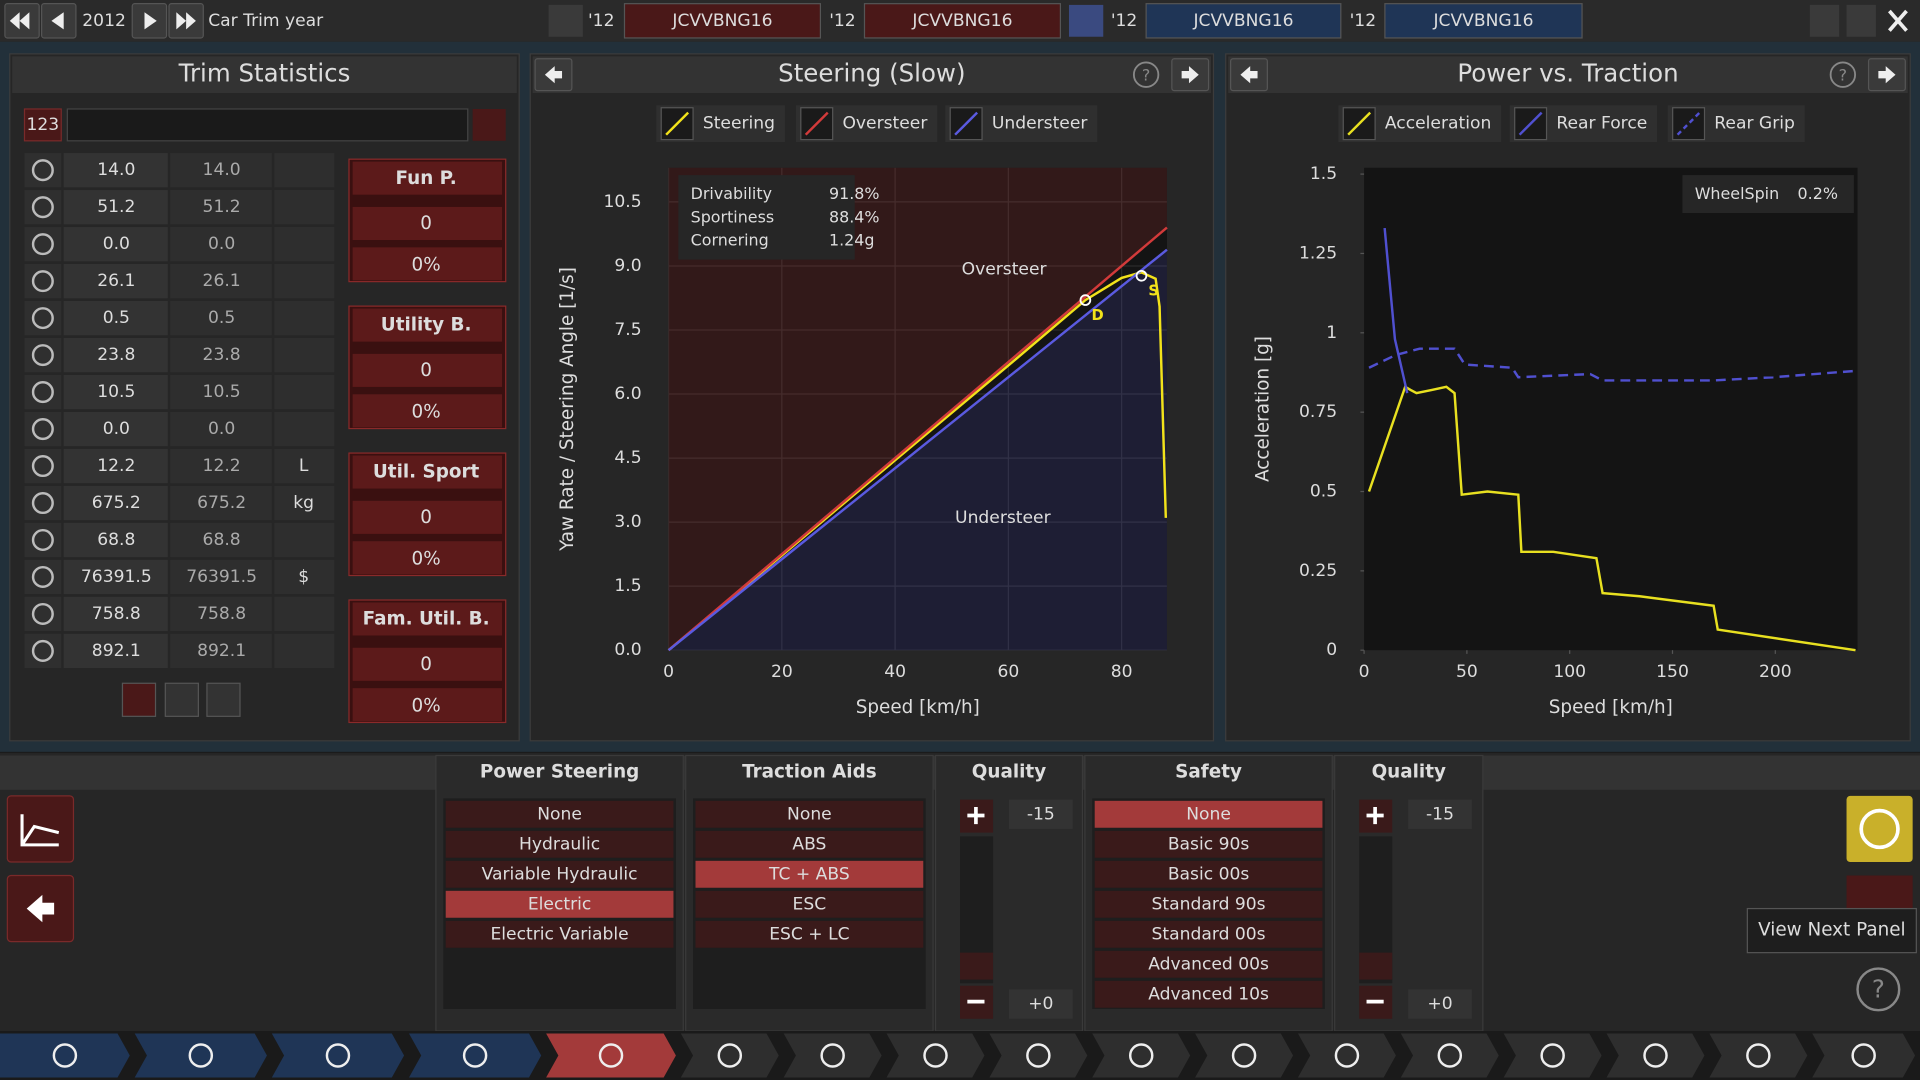 The image size is (1920, 1080). I want to click on option-label: None, so click(559, 814).